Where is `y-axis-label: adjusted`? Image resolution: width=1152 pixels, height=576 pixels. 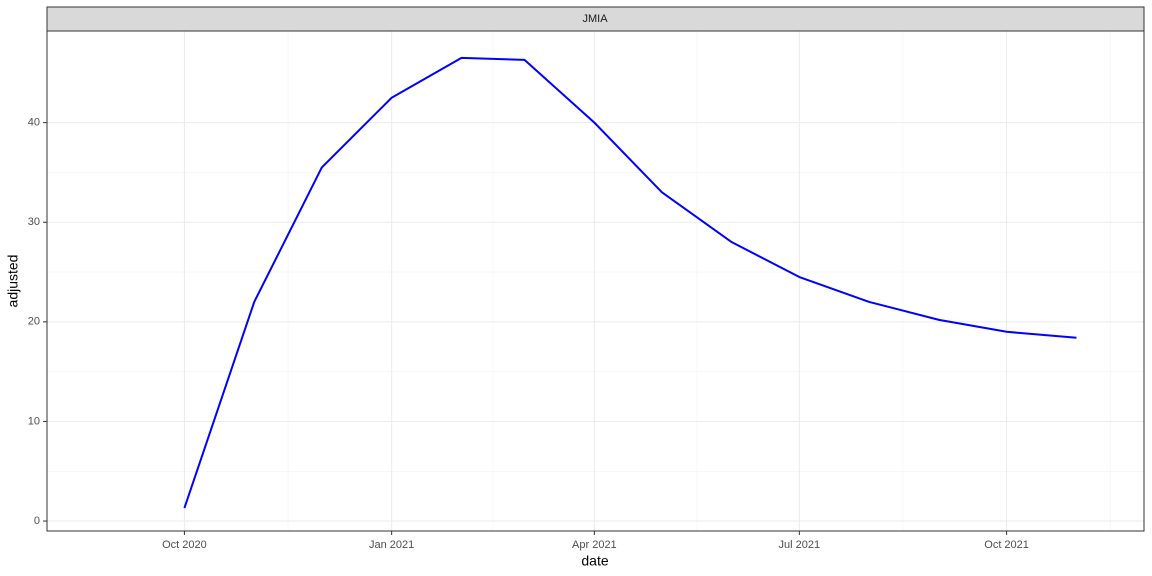
y-axis-label: adjusted is located at coordinates (13, 281).